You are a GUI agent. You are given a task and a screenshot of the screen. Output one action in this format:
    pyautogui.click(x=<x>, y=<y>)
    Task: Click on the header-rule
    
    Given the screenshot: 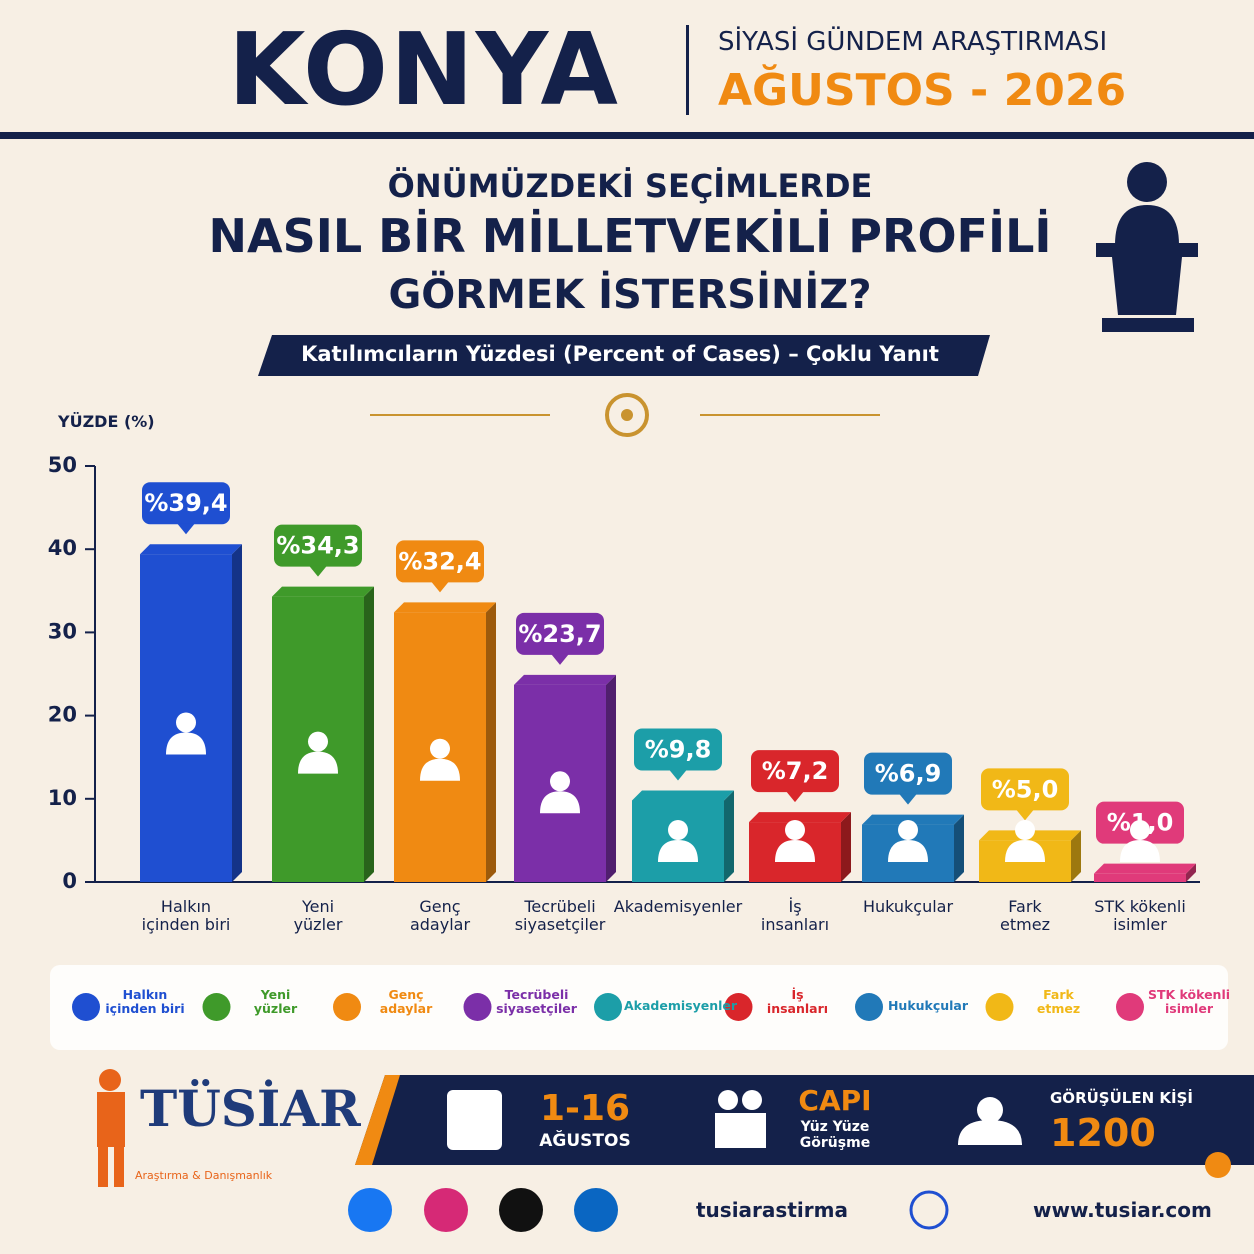 What is the action you would take?
    pyautogui.click(x=627, y=135)
    